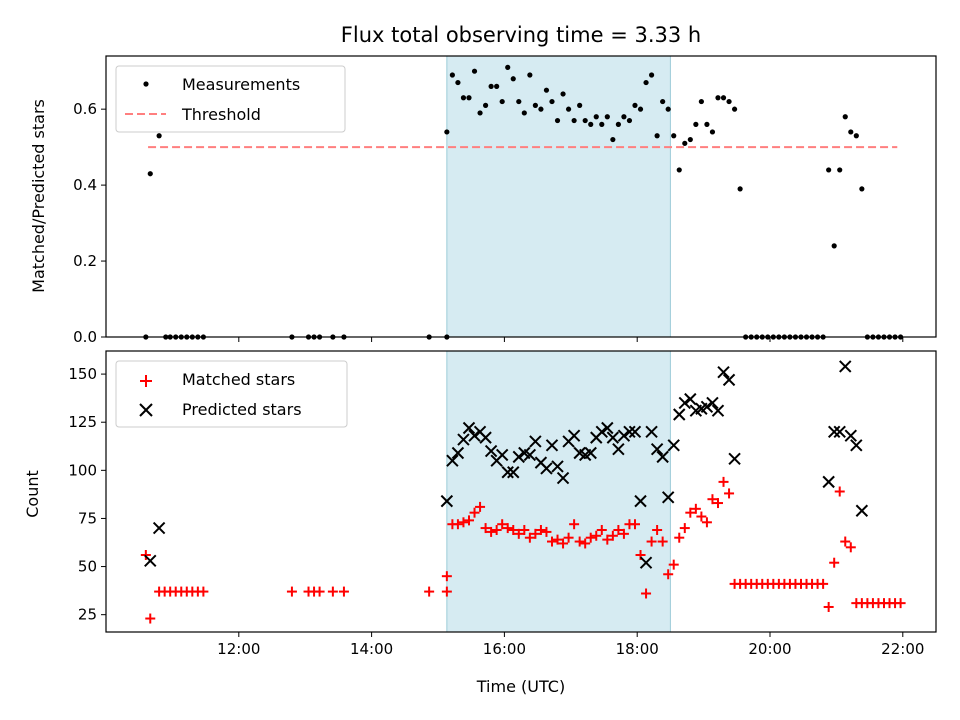  I want to click on legend-predicted-label: Predicted stars, so click(242, 409).